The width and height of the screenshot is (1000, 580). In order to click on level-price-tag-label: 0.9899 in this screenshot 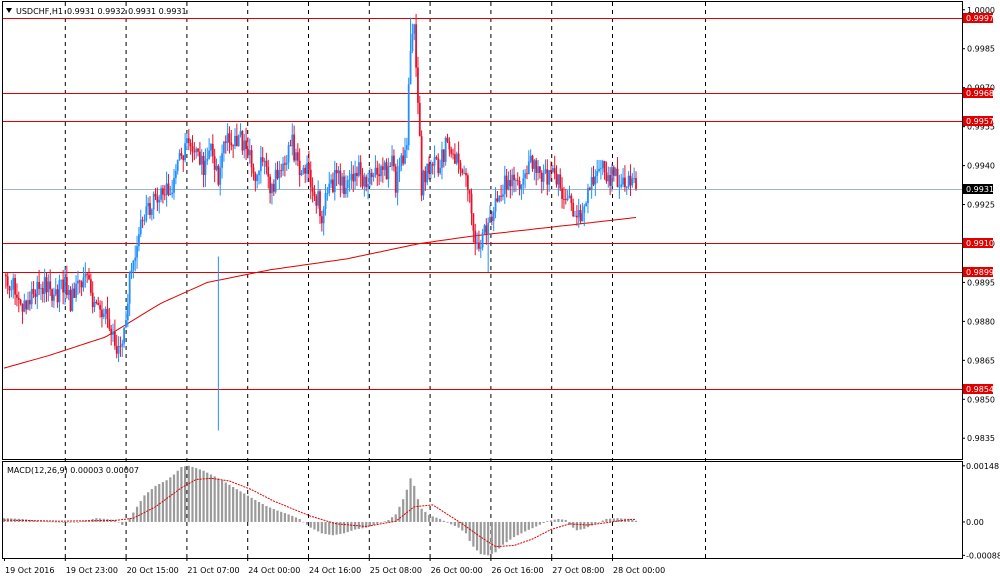, I will do `click(980, 272)`.